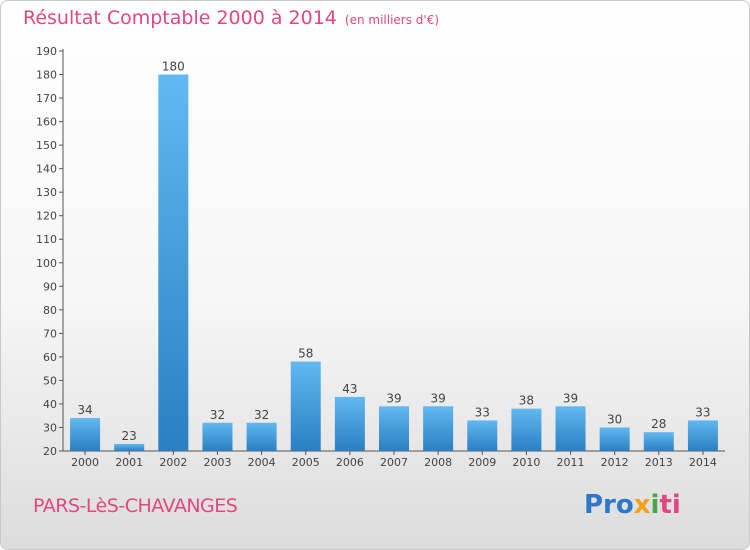  What do you see at coordinates (135, 506) in the screenshot?
I see `commune-name: PARS-LèS-CHAVANGES` at bounding box center [135, 506].